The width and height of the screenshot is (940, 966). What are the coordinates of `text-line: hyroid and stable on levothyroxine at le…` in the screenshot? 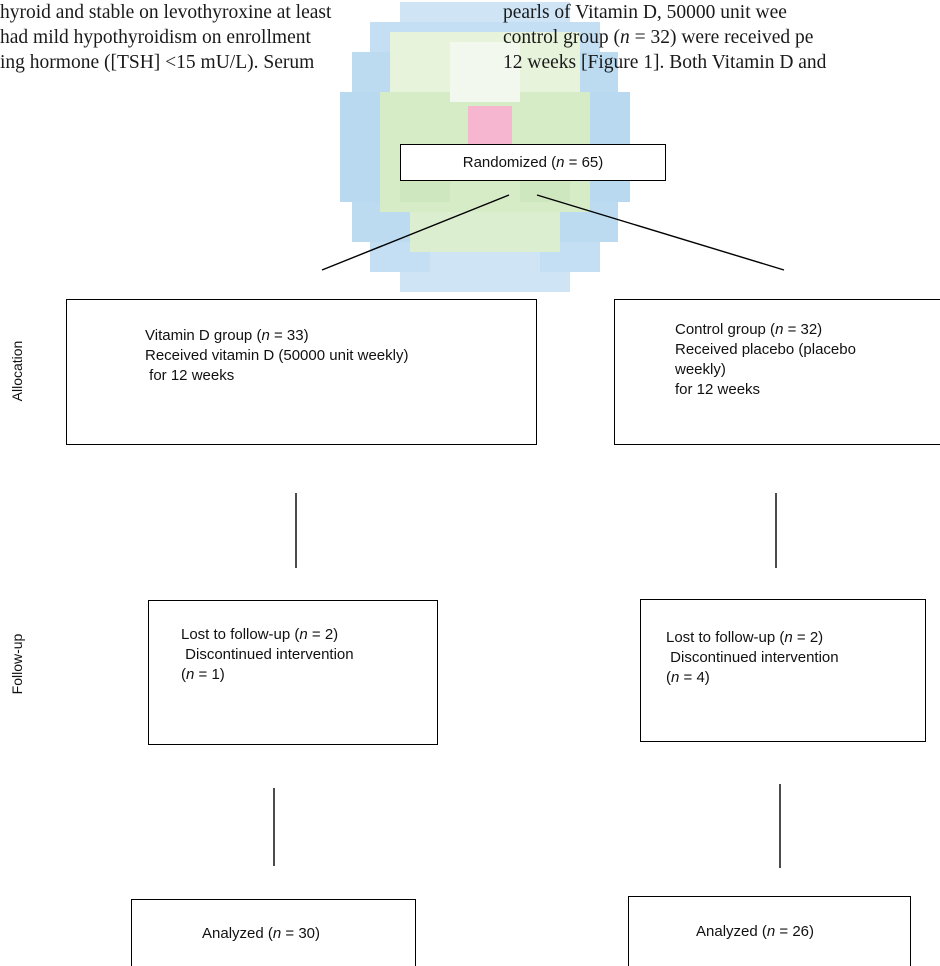 It's located at (166, 12).